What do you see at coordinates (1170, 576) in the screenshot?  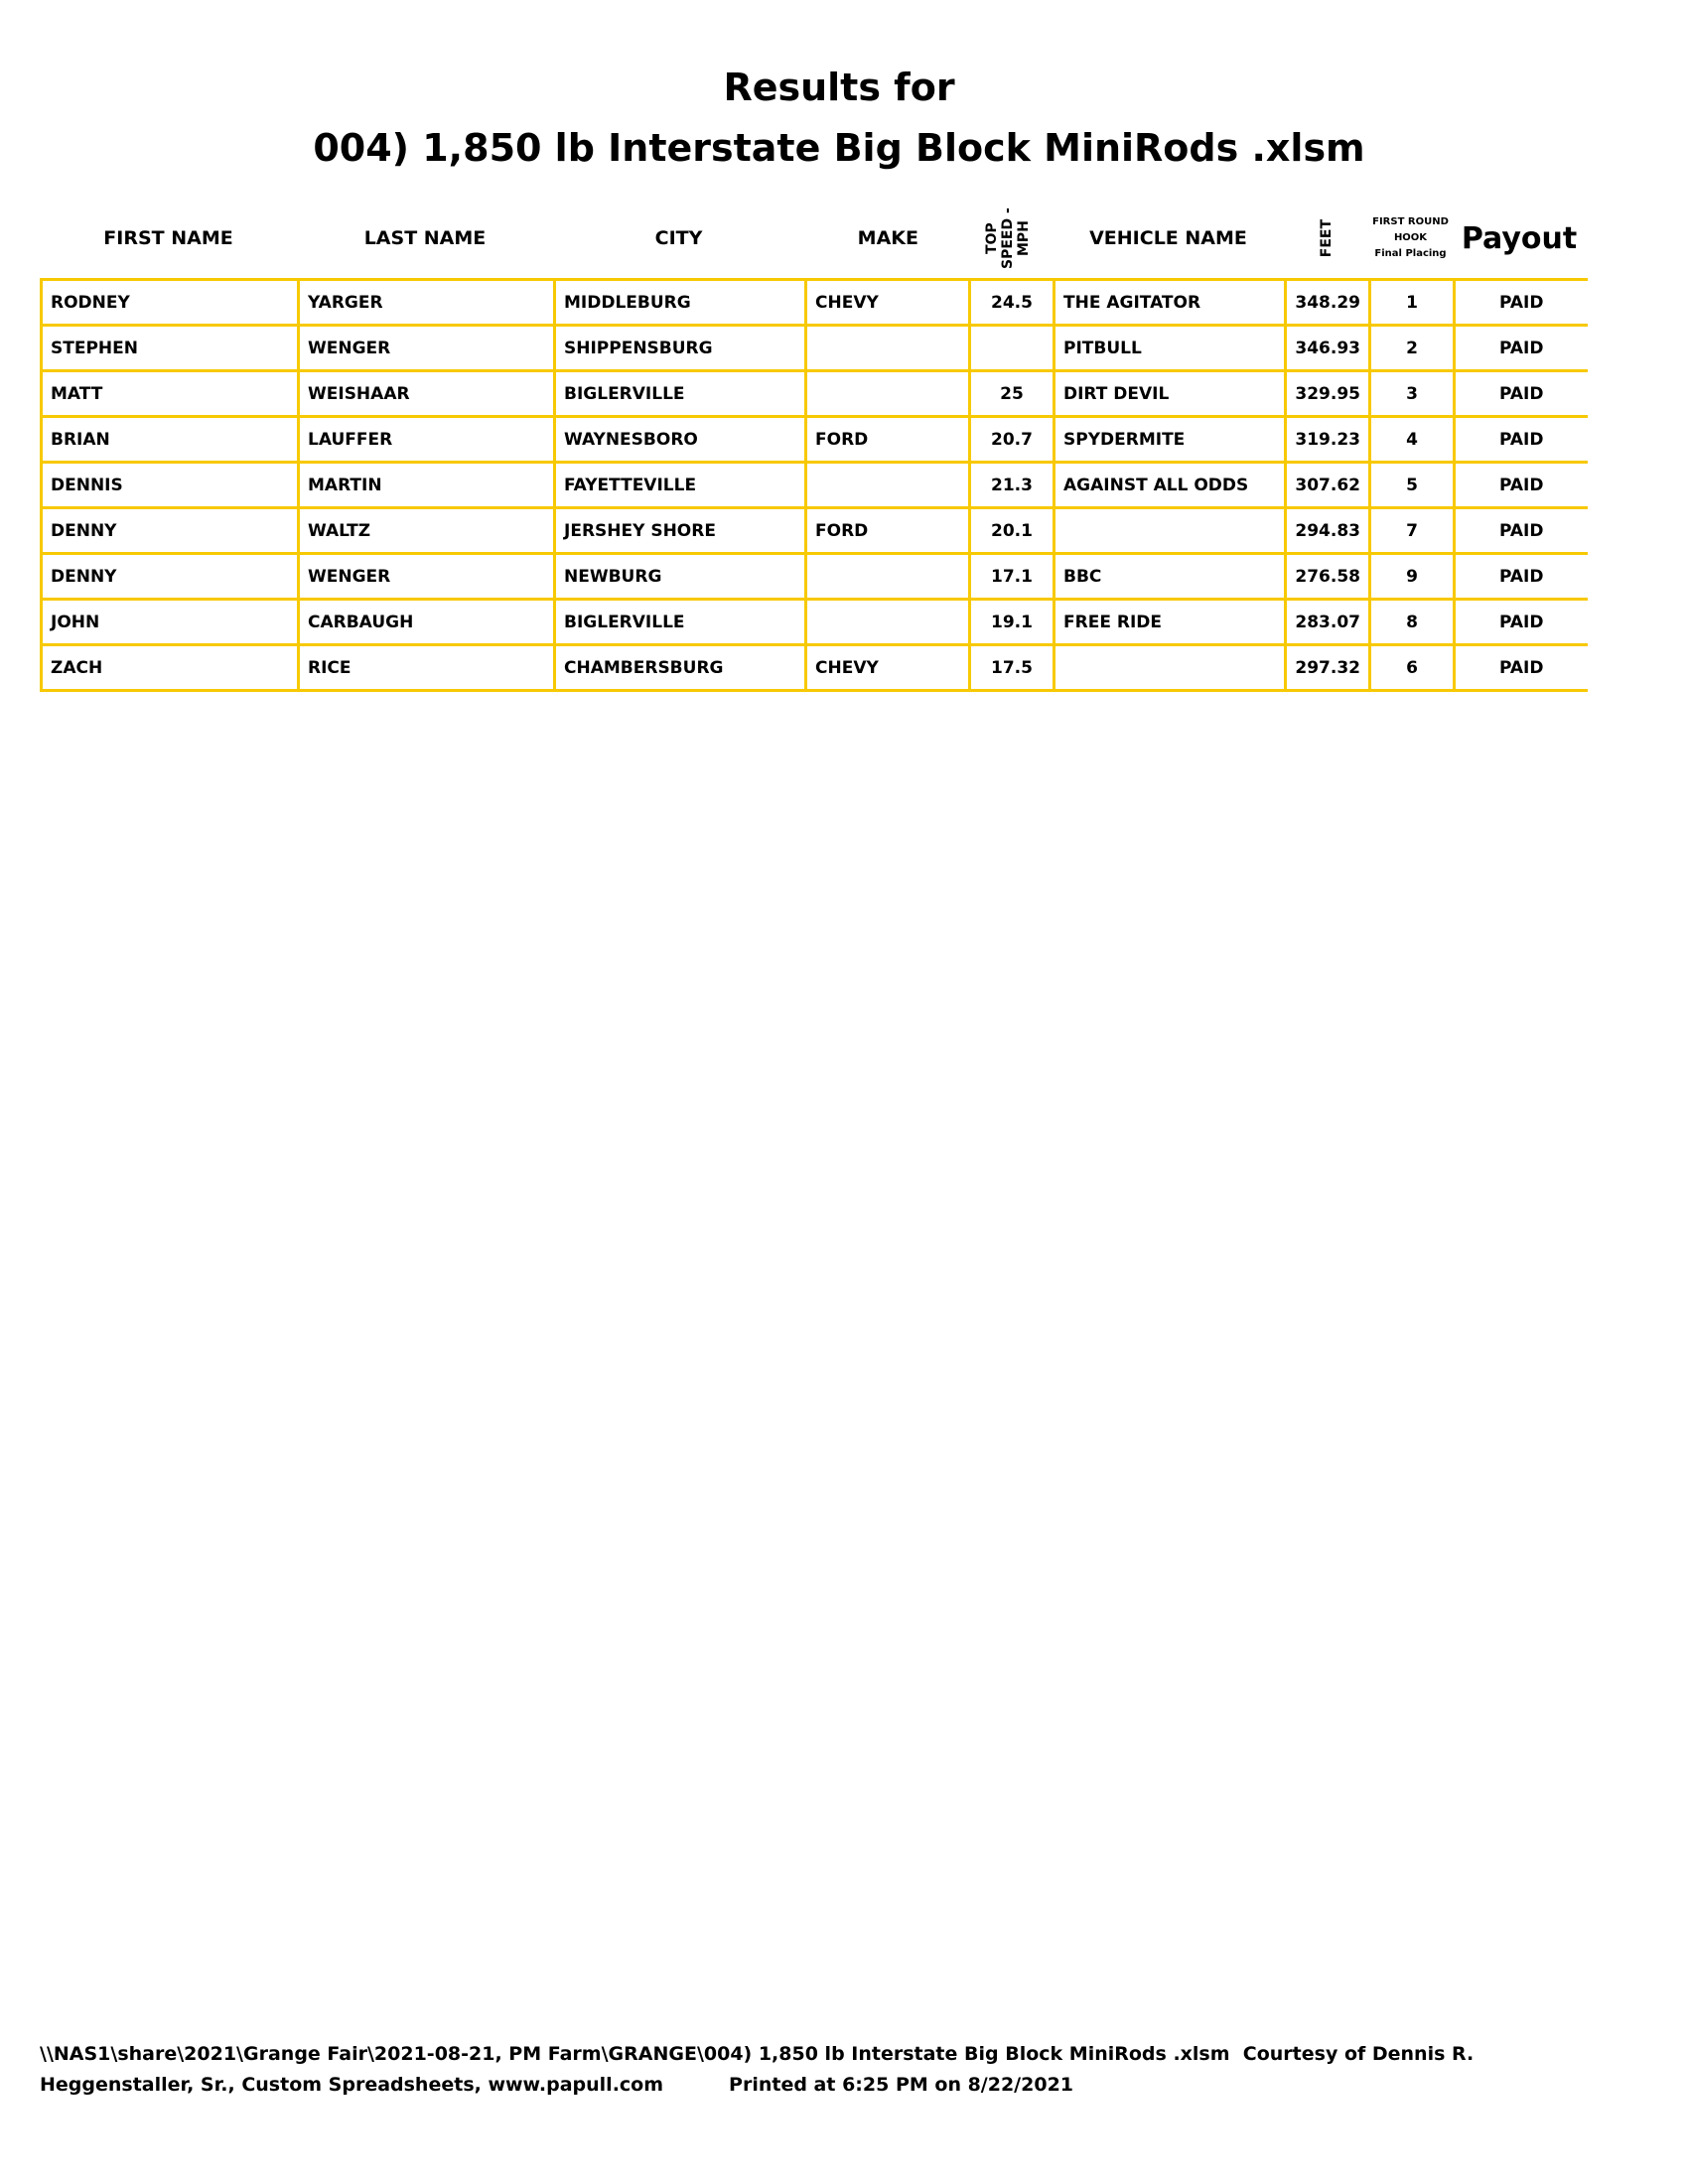 I see `cell-vehicle: BBC` at bounding box center [1170, 576].